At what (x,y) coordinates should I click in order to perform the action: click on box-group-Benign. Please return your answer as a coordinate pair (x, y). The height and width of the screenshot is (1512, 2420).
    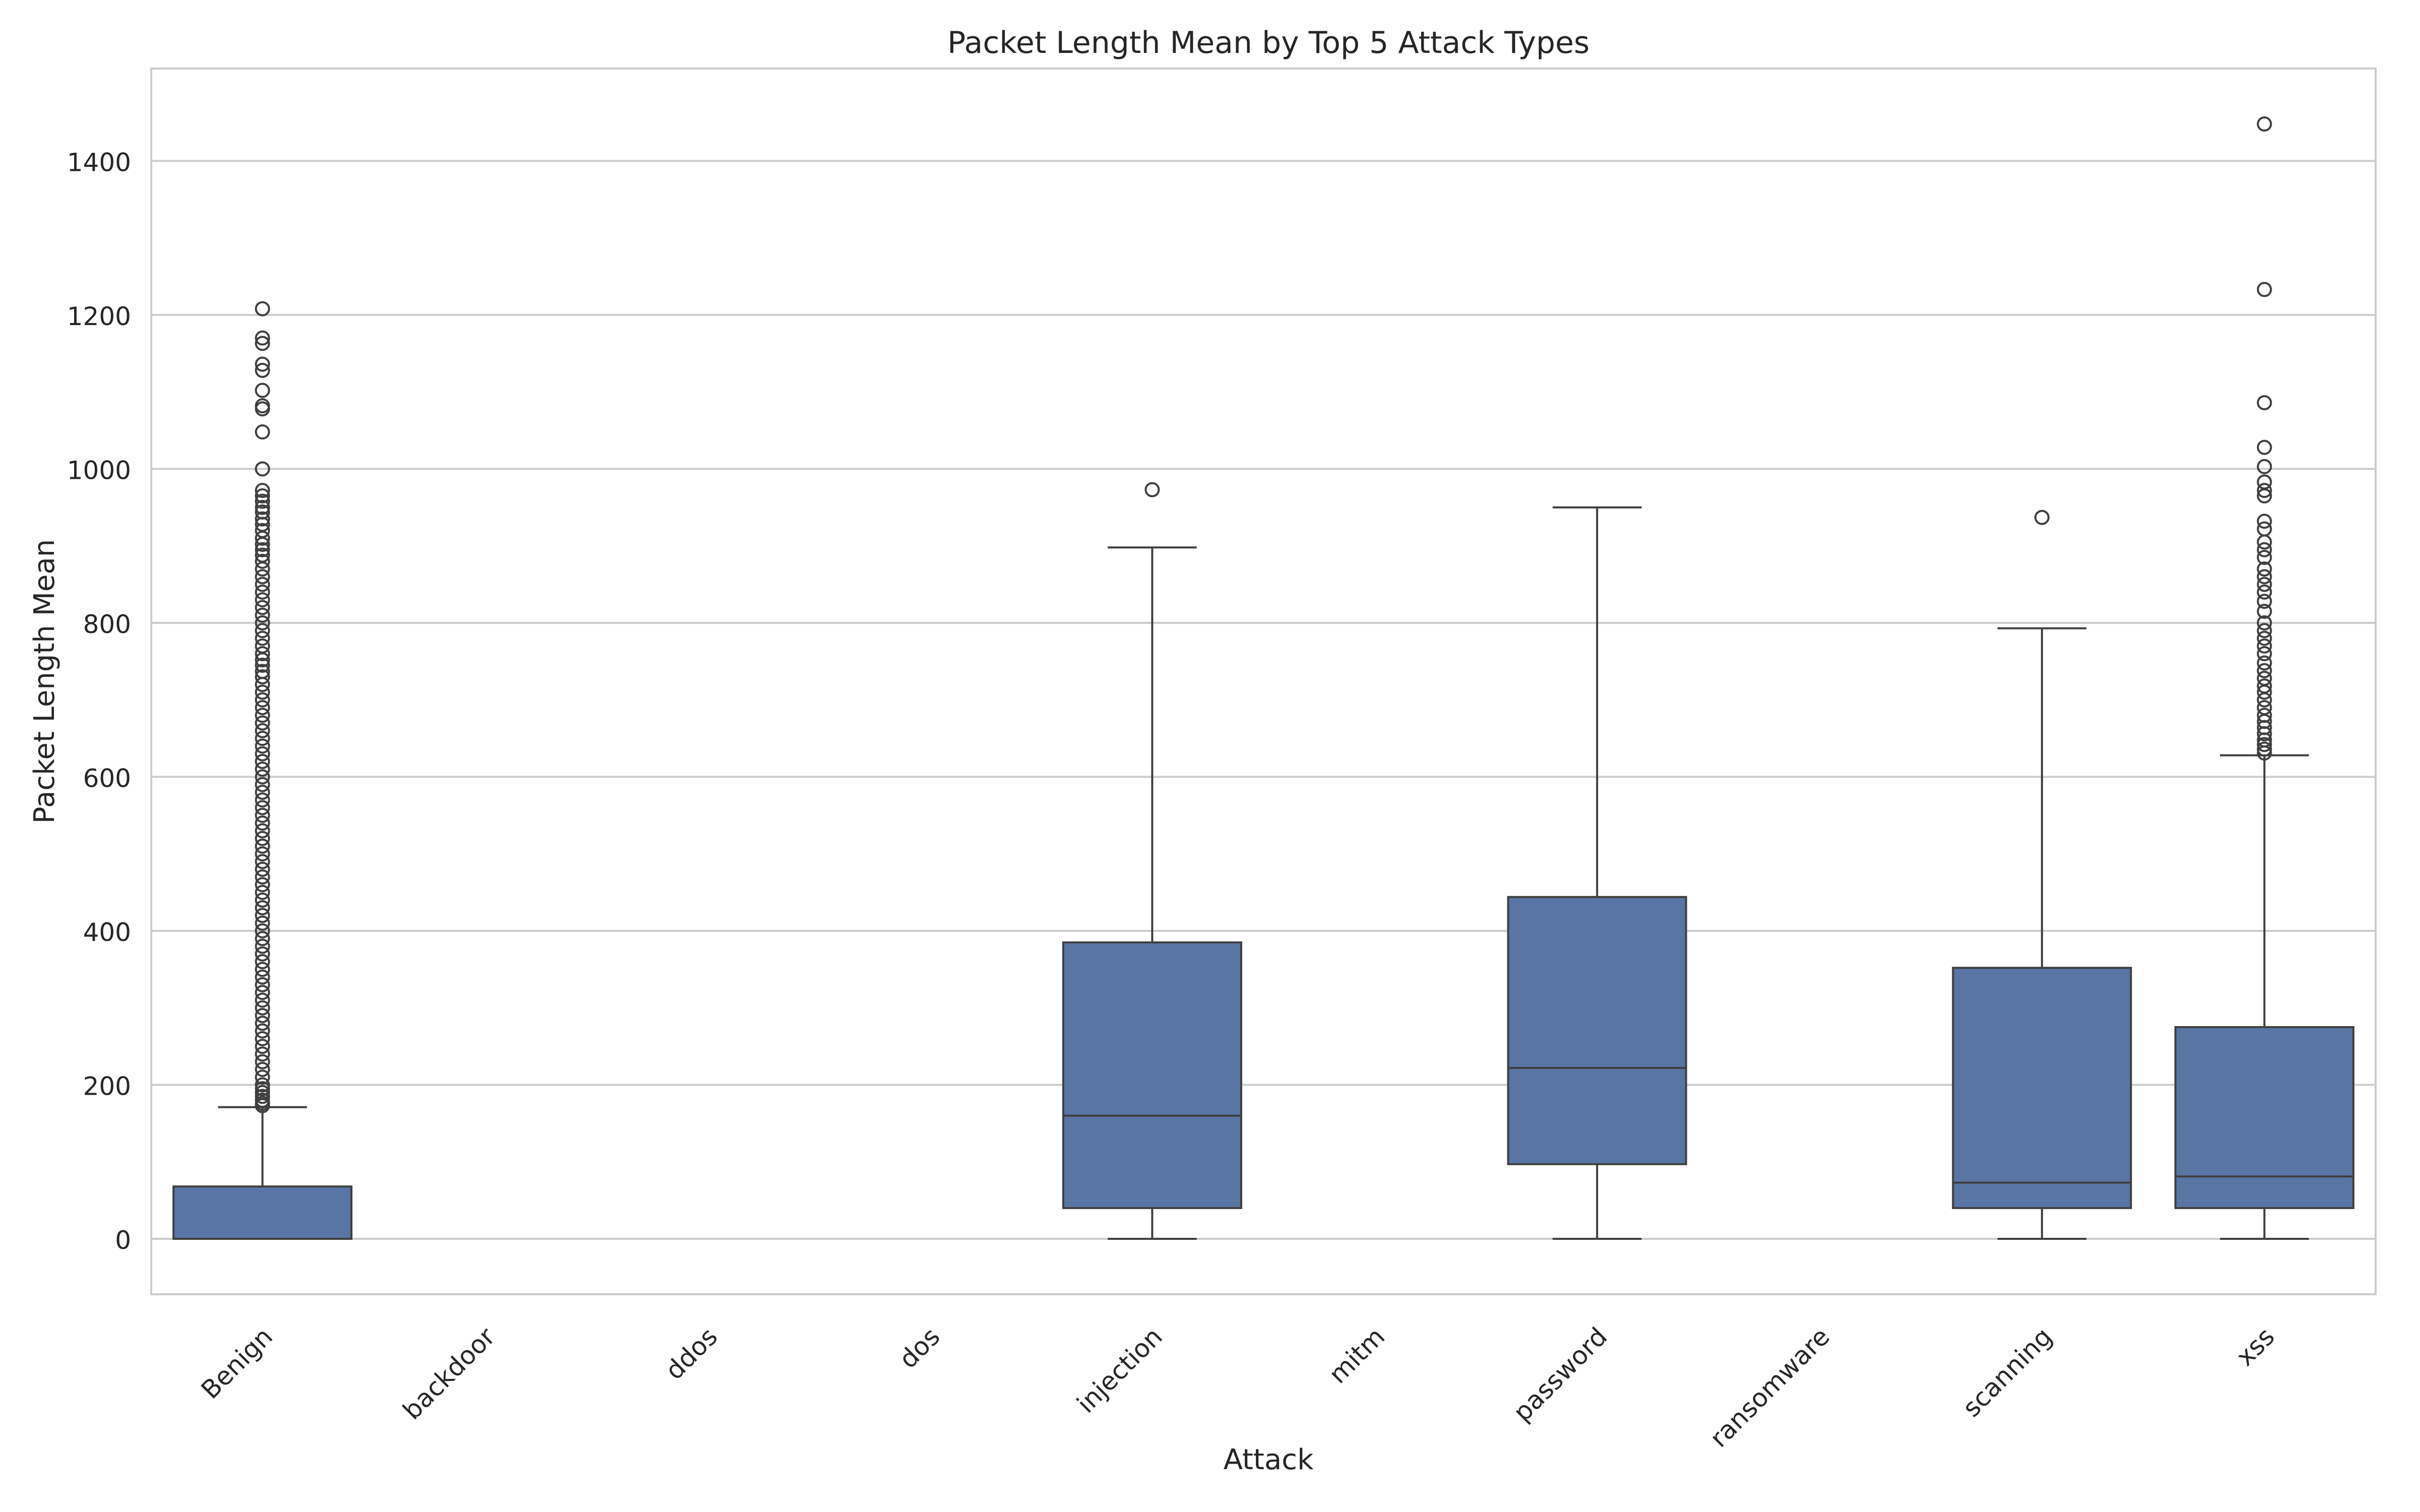
    Looking at the image, I should click on (262, 770).